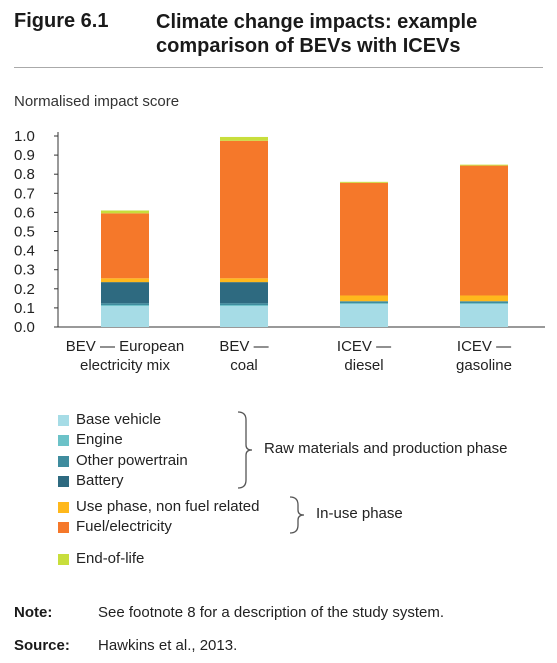  I want to click on header-divider, so click(278, 67).